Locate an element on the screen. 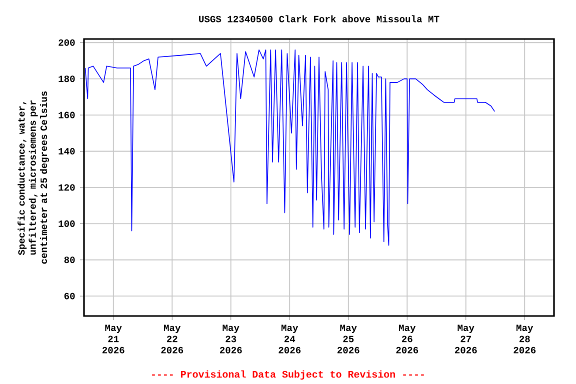  y-tick-label: 160 is located at coordinates (66, 115).